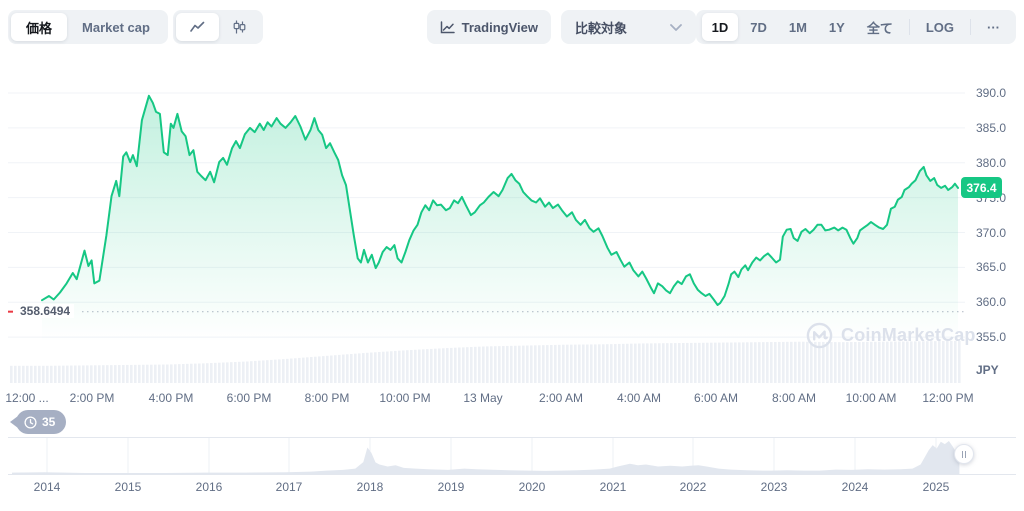 The height and width of the screenshot is (511, 1024). What do you see at coordinates (794, 398) in the screenshot?
I see `x-axis-tick: 8:00 AM` at bounding box center [794, 398].